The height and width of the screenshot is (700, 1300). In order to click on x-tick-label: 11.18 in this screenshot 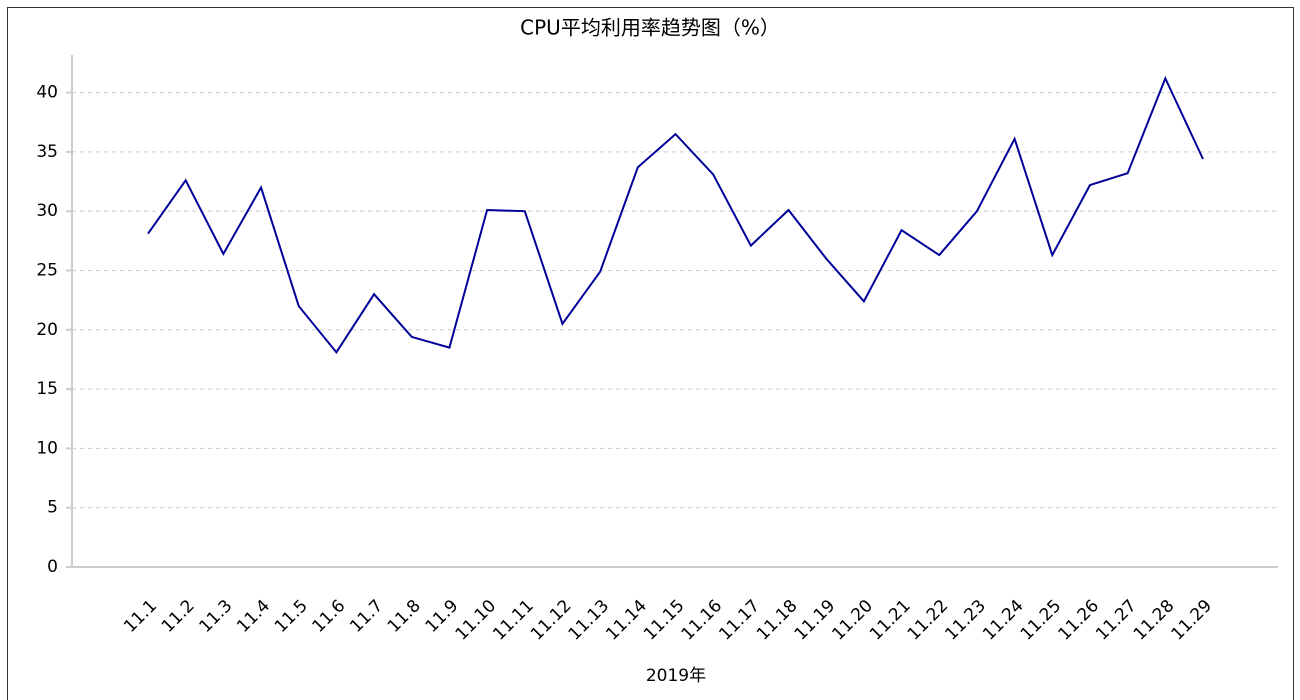, I will do `click(777, 620)`.